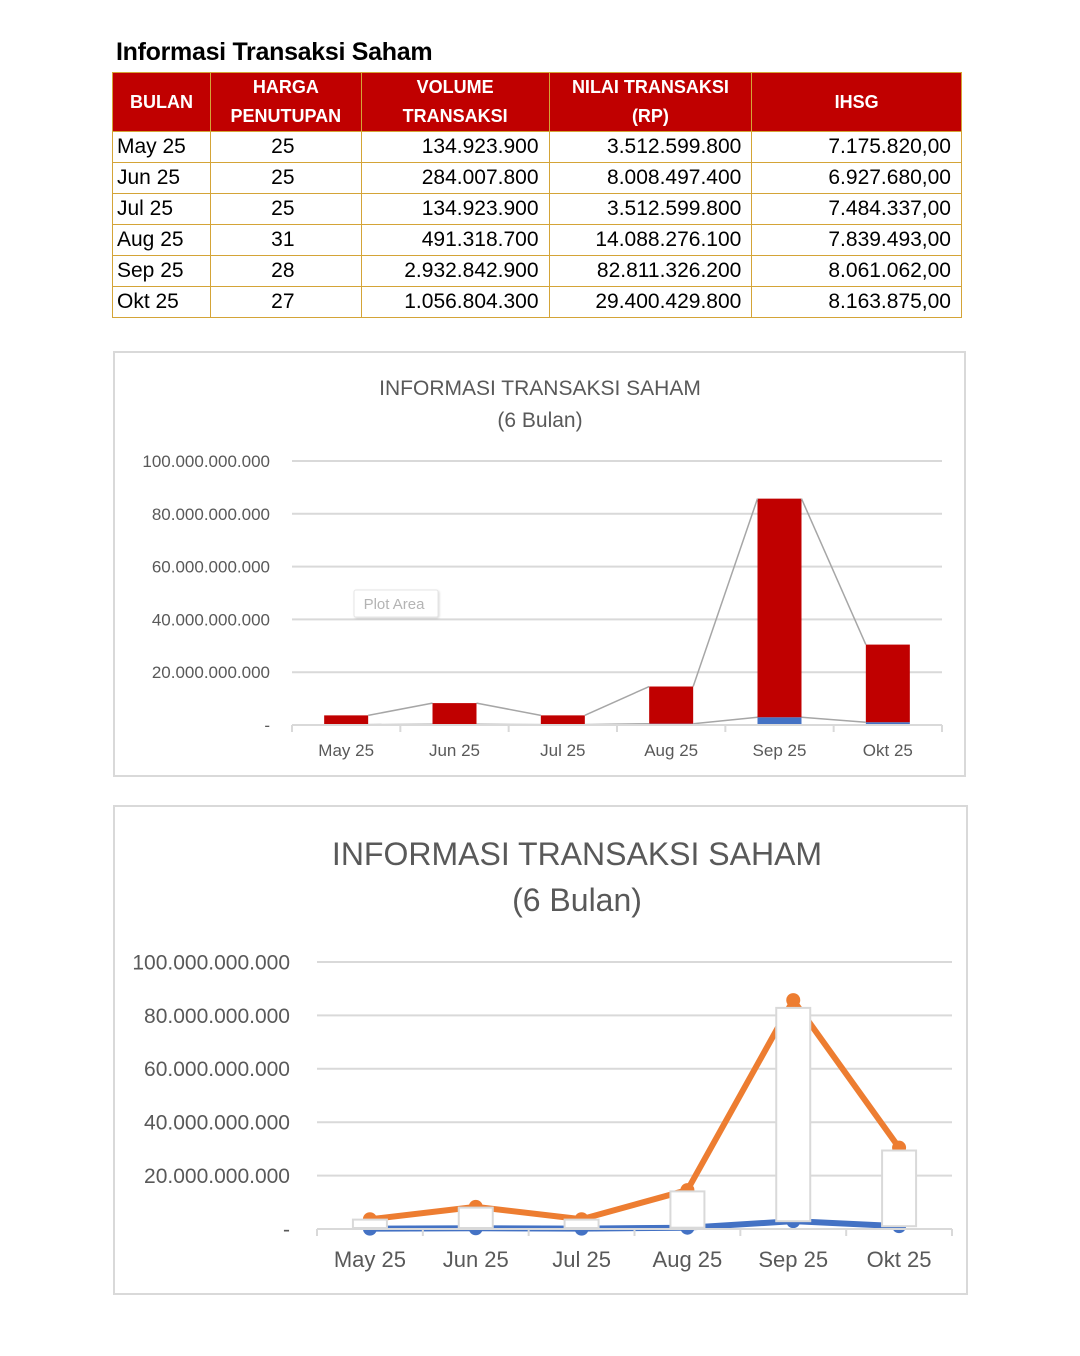  What do you see at coordinates (650, 178) in the screenshot?
I see `cell-nilai: 8.008.497.400` at bounding box center [650, 178].